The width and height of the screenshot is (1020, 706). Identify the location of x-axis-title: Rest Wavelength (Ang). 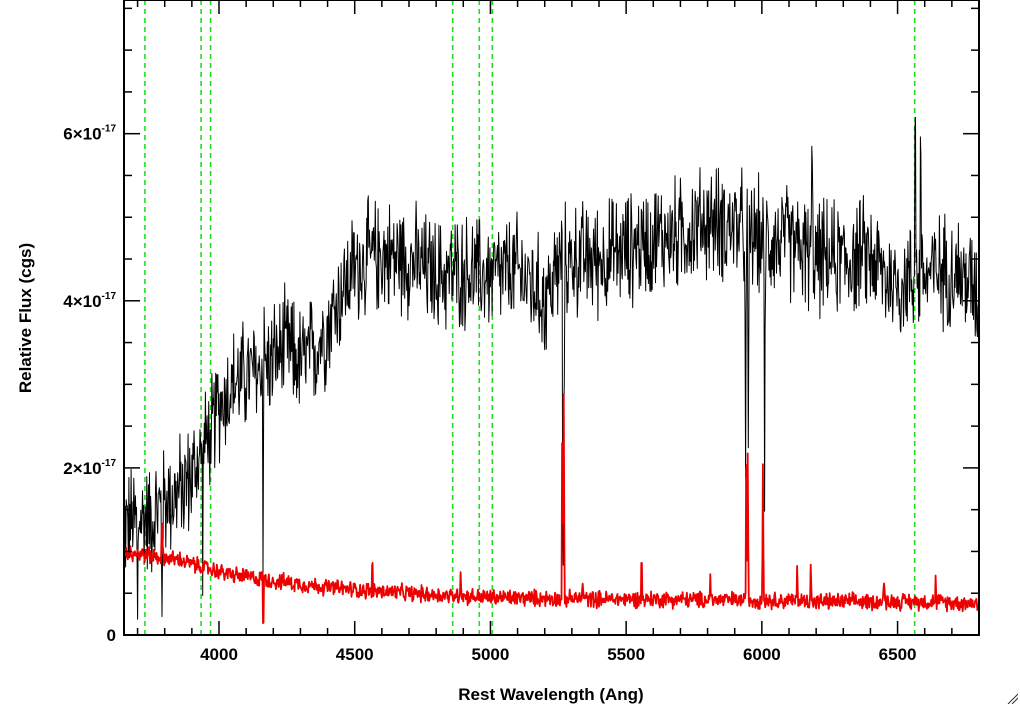
(550, 694).